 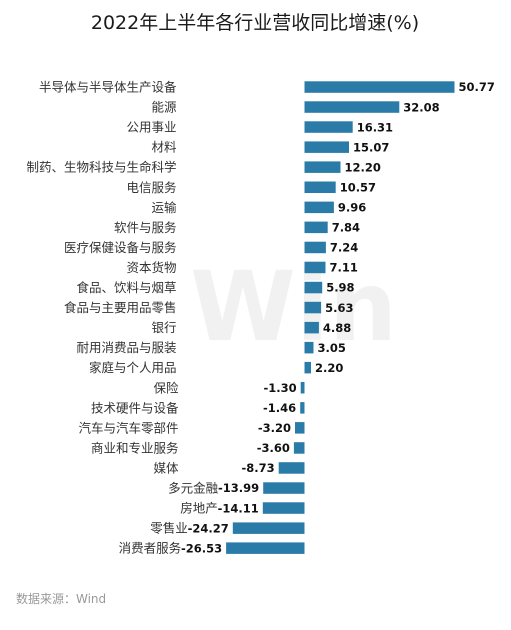 What do you see at coordinates (151, 127) in the screenshot?
I see `category-label: 公用事业` at bounding box center [151, 127].